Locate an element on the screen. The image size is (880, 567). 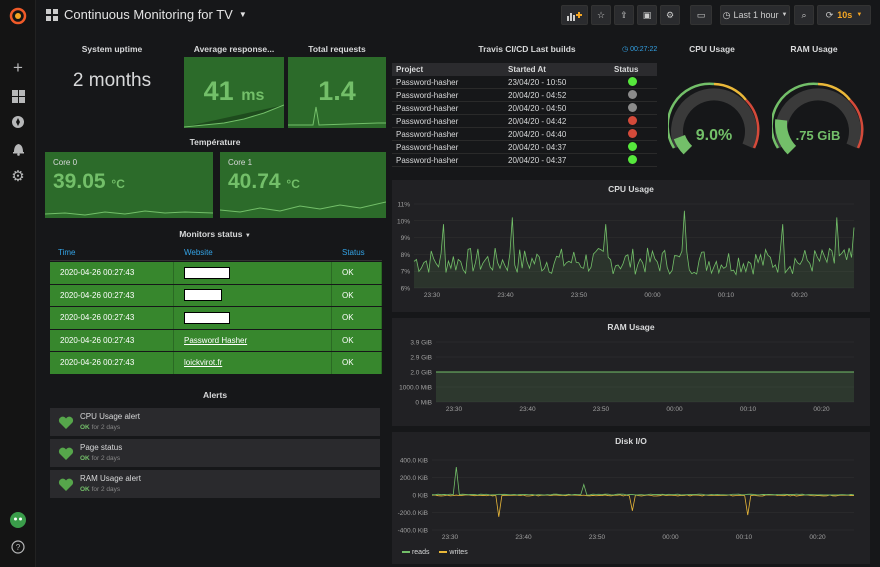
y-tick-label: 0 MiB is located at coordinates (423, 403).